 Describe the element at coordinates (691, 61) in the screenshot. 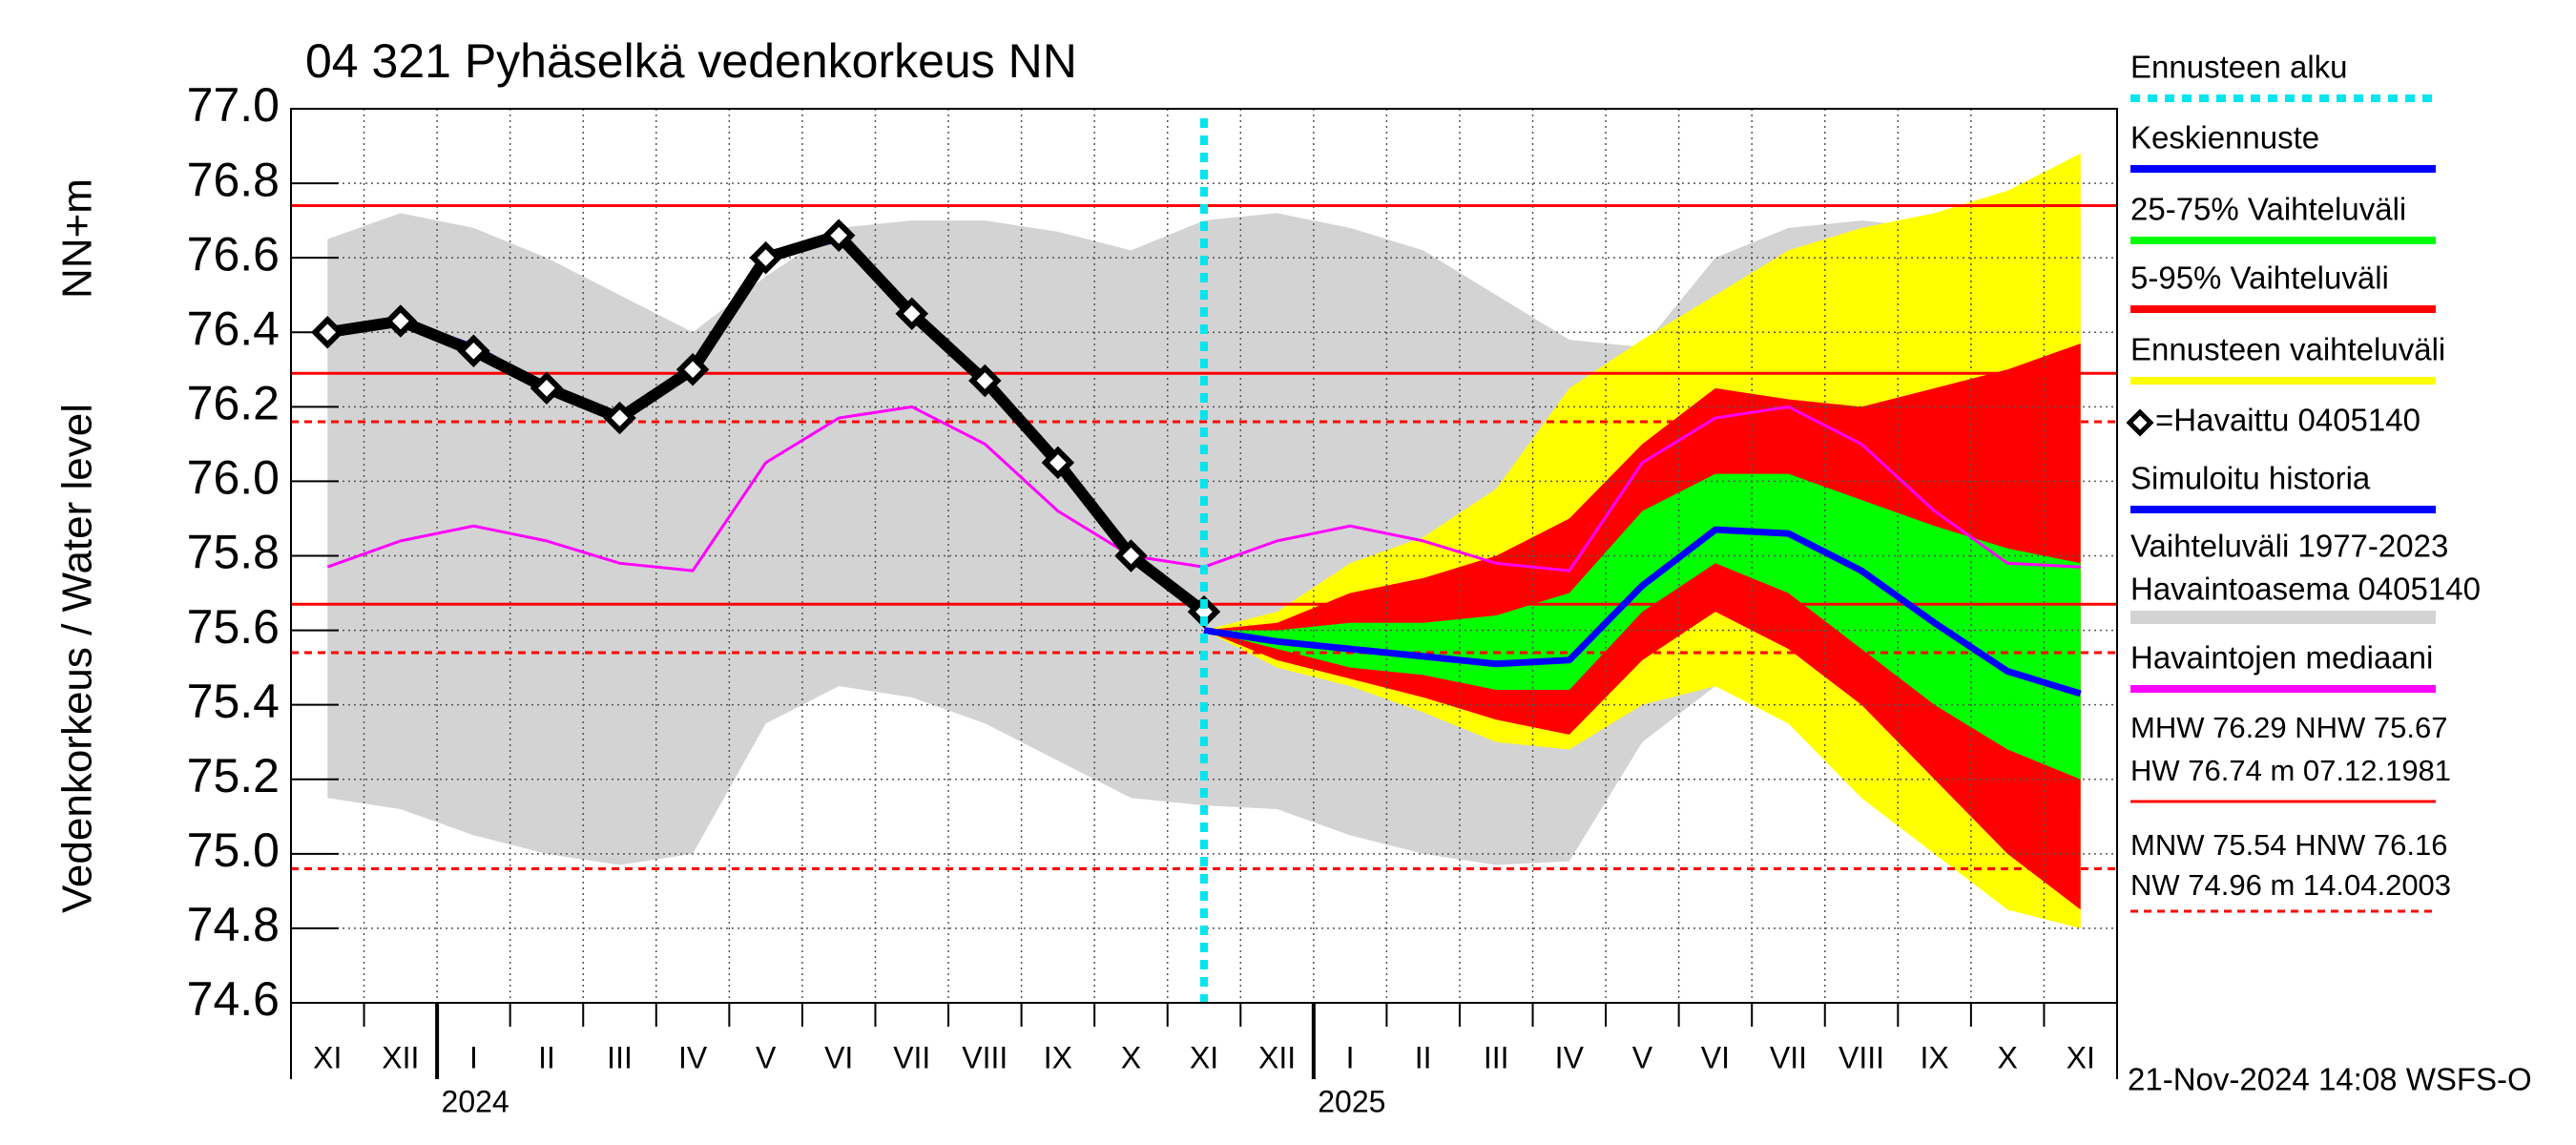

I see `chart-title: 04 321 Pyhäselkä vedenkorkeus NN` at that location.